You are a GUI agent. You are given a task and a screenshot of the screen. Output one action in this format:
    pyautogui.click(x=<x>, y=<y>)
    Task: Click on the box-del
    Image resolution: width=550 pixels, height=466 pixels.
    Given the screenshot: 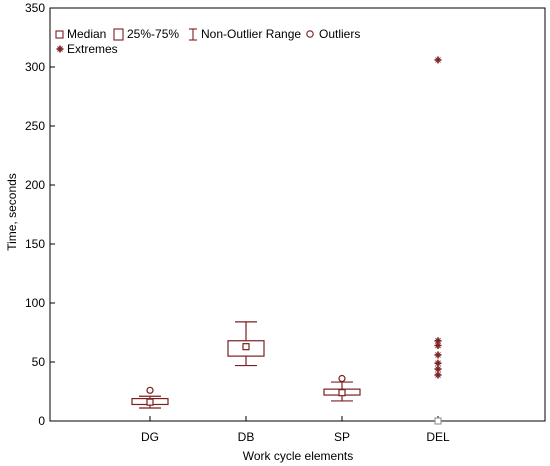 What is the action you would take?
    pyautogui.click(x=438, y=240)
    